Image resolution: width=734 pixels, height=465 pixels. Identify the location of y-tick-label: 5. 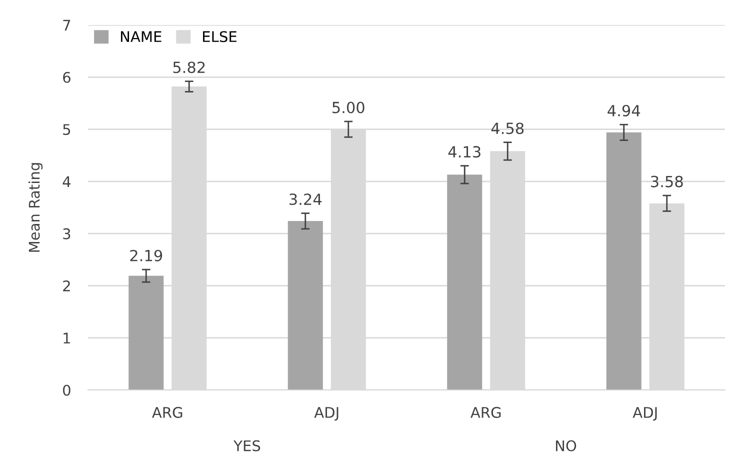
(66, 130).